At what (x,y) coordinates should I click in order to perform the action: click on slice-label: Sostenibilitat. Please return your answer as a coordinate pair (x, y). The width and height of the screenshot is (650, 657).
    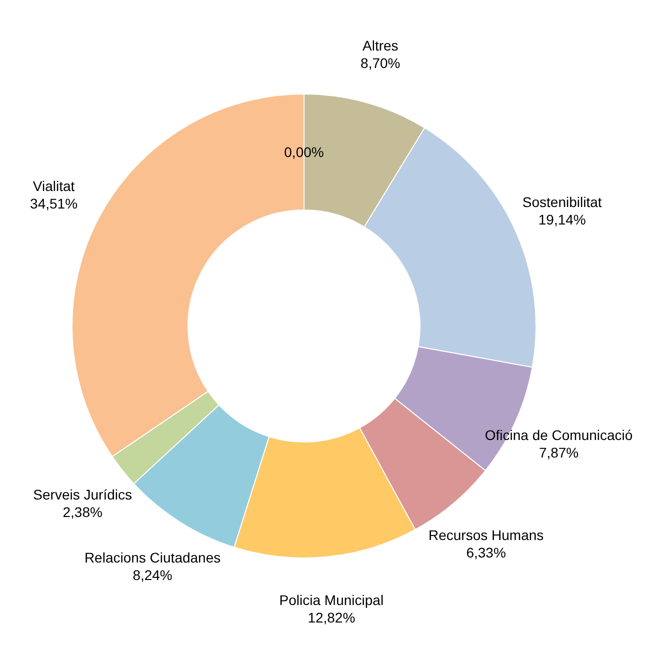
    Looking at the image, I should click on (562, 202).